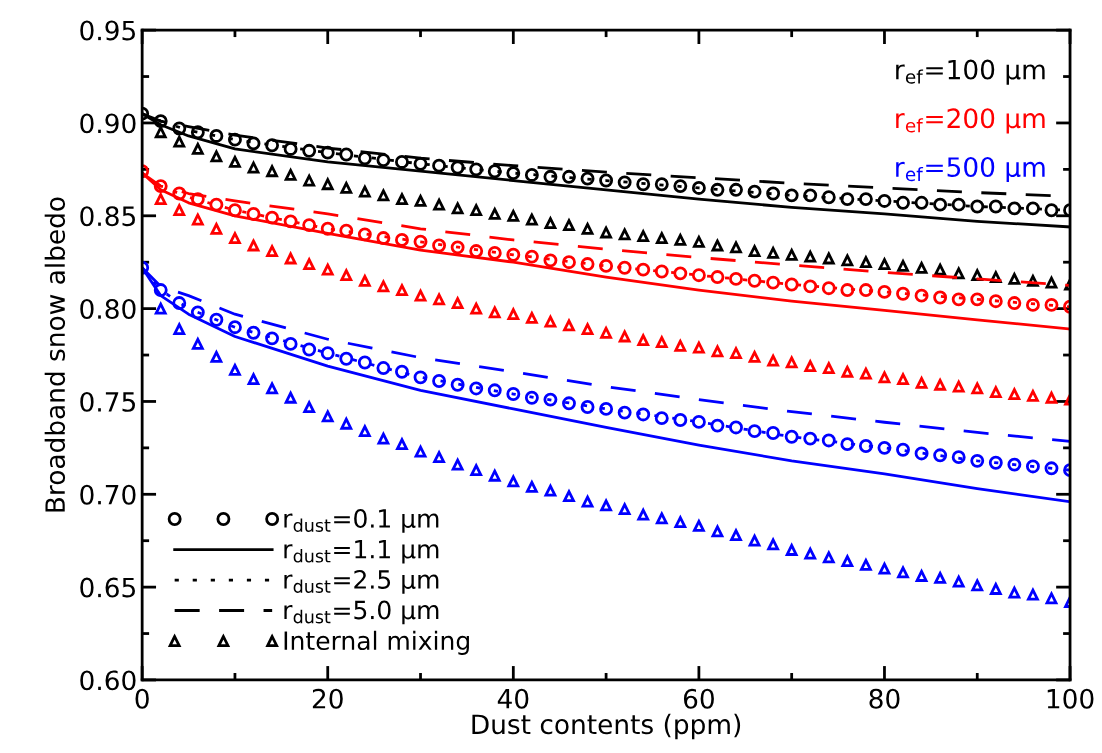 Image resolution: width=1102 pixels, height=753 pixels. Describe the element at coordinates (107, 587) in the screenshot. I see `y-tick-label: 0.65` at that location.